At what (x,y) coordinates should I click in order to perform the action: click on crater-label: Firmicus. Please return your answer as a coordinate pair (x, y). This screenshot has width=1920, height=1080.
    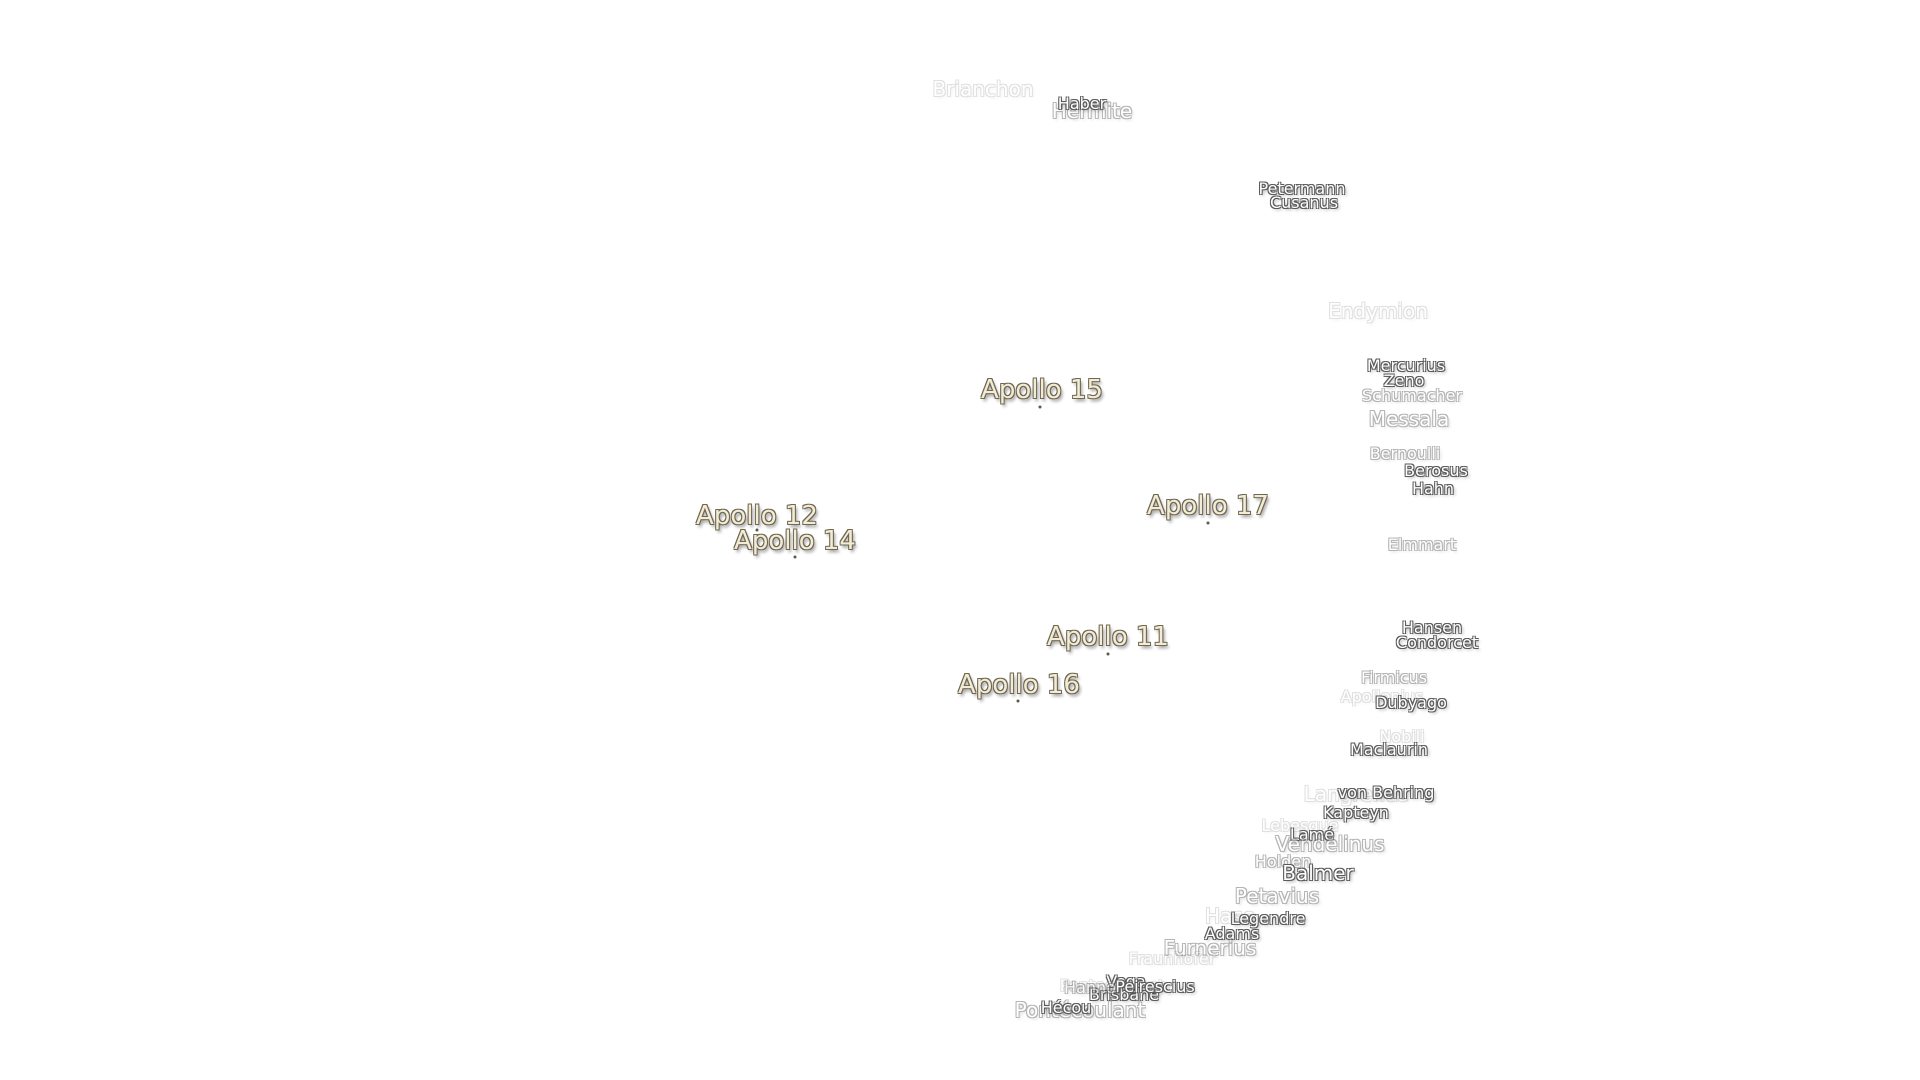
    Looking at the image, I should click on (1394, 677).